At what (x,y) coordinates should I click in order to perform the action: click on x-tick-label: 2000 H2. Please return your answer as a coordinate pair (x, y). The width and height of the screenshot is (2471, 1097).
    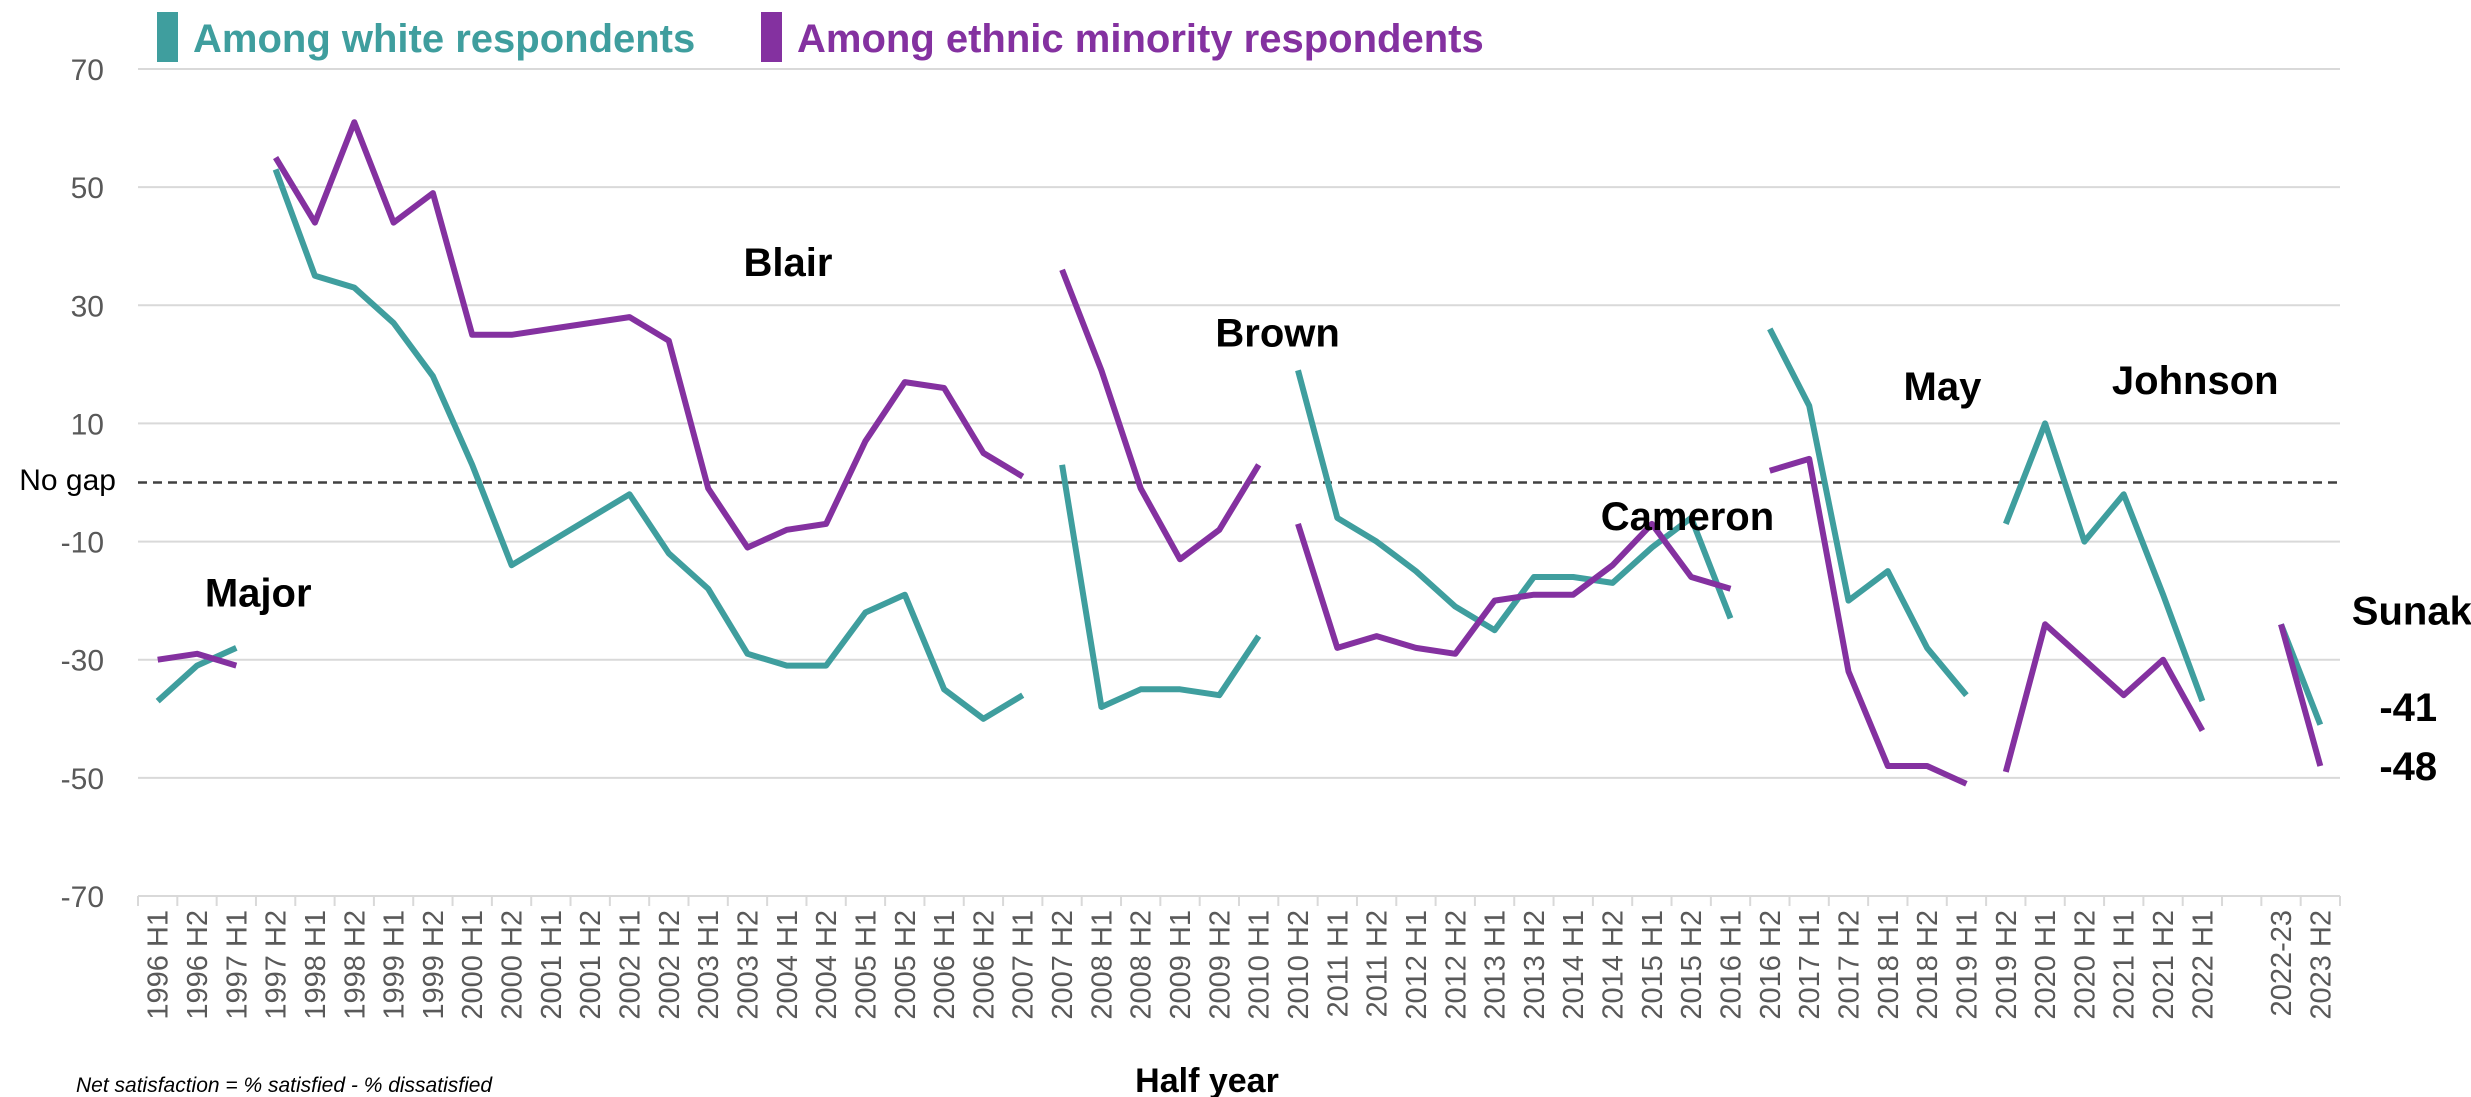
    Looking at the image, I should click on (513, 965).